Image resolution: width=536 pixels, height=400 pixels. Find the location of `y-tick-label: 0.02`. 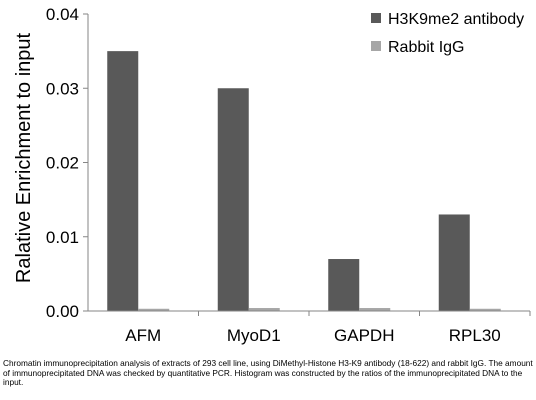

y-tick-label: 0.02 is located at coordinates (62, 163).